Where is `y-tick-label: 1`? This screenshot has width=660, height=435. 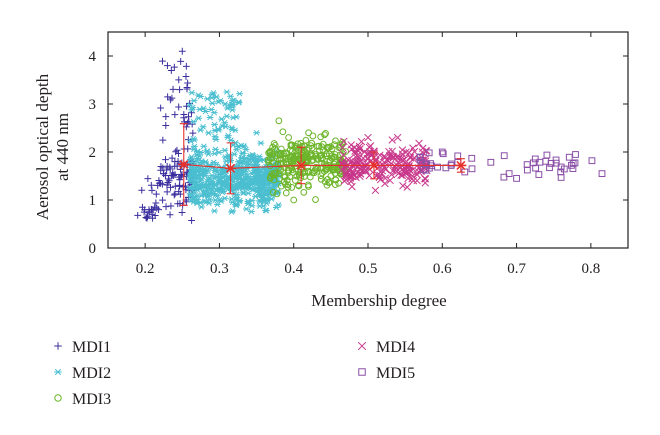 y-tick-label: 1 is located at coordinates (93, 201).